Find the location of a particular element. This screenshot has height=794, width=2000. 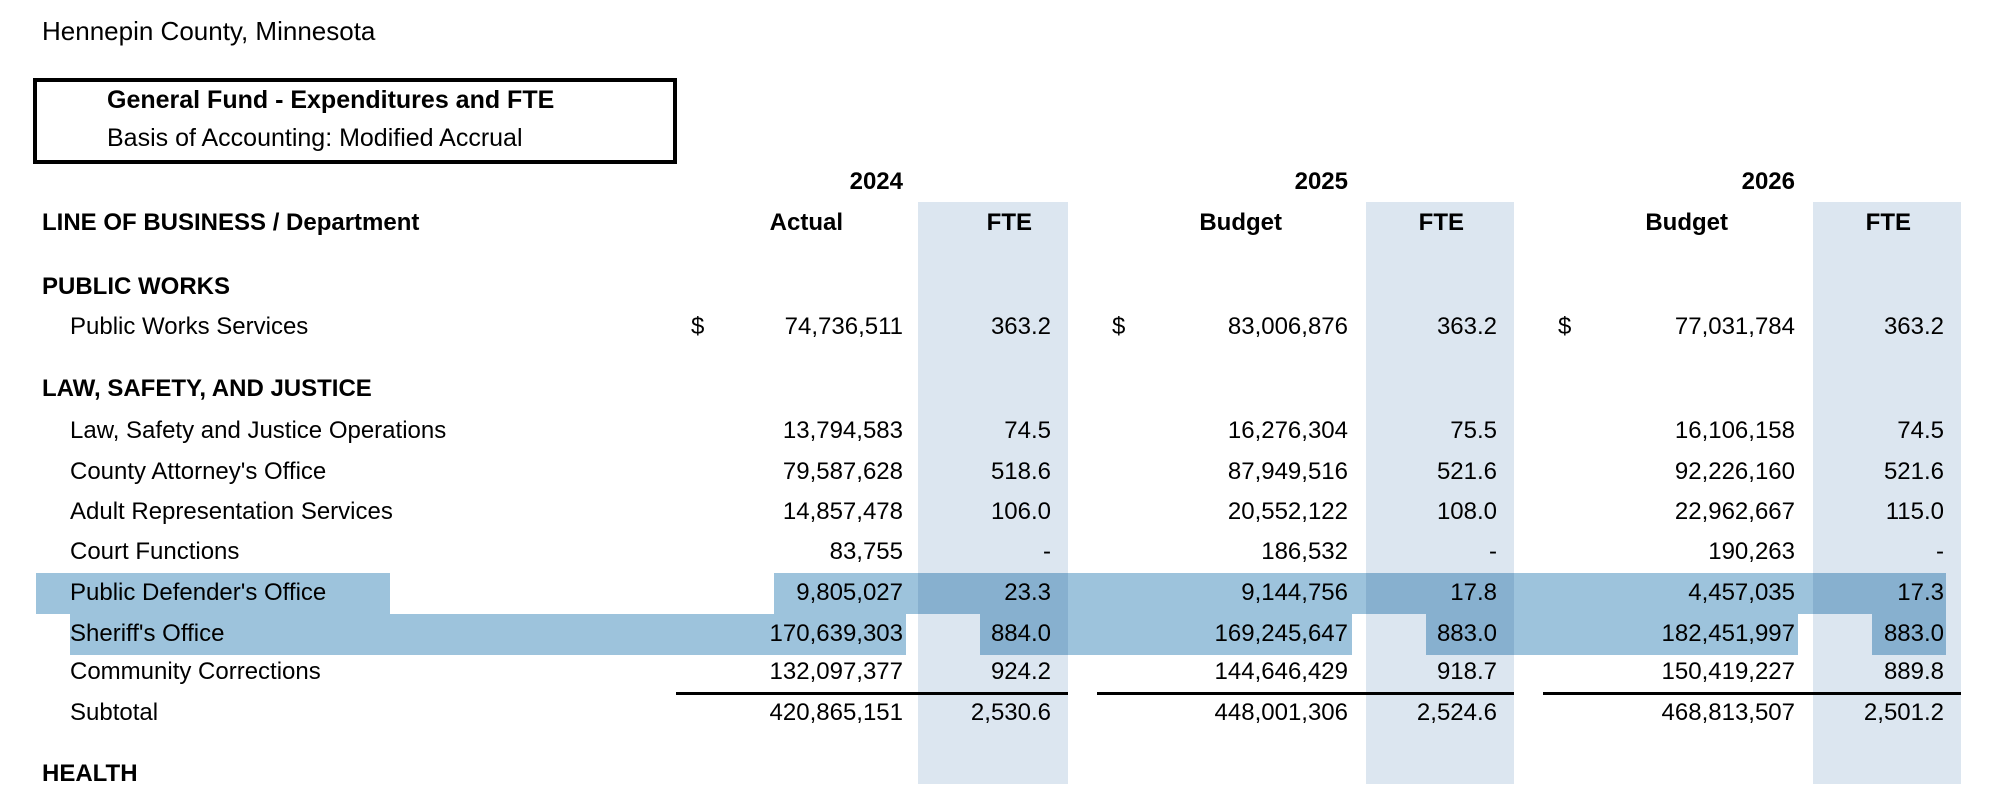

value-2026: 468,813,507 is located at coordinates (1728, 712).